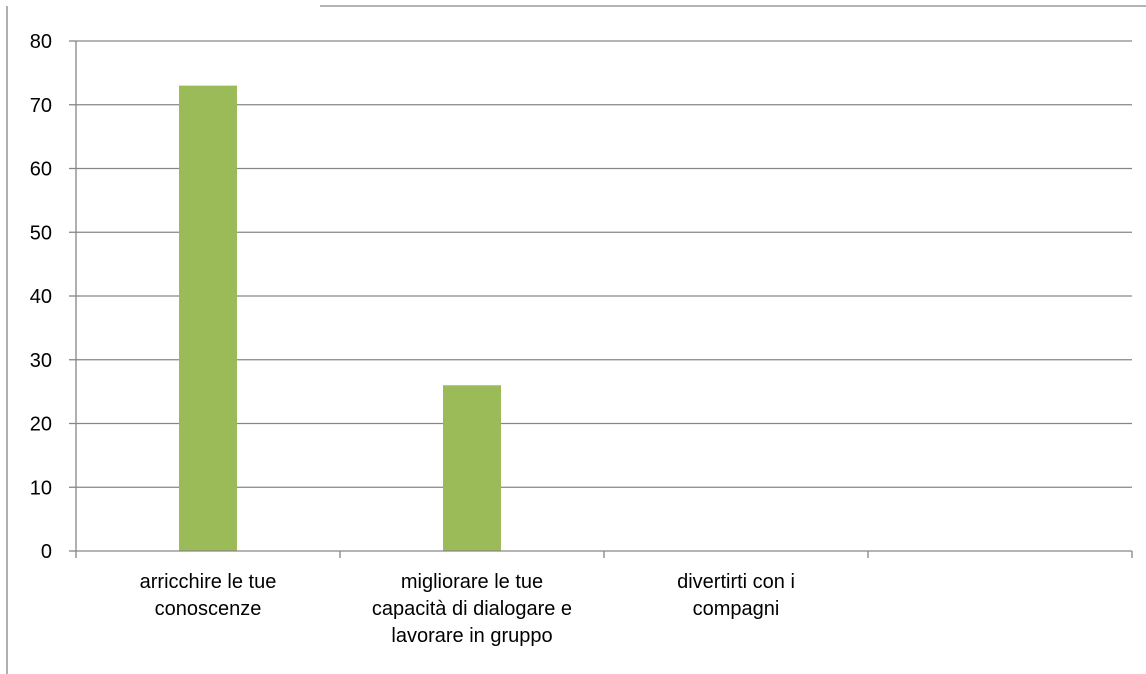  What do you see at coordinates (41, 425) in the screenshot?
I see `y-tick-label: 20` at bounding box center [41, 425].